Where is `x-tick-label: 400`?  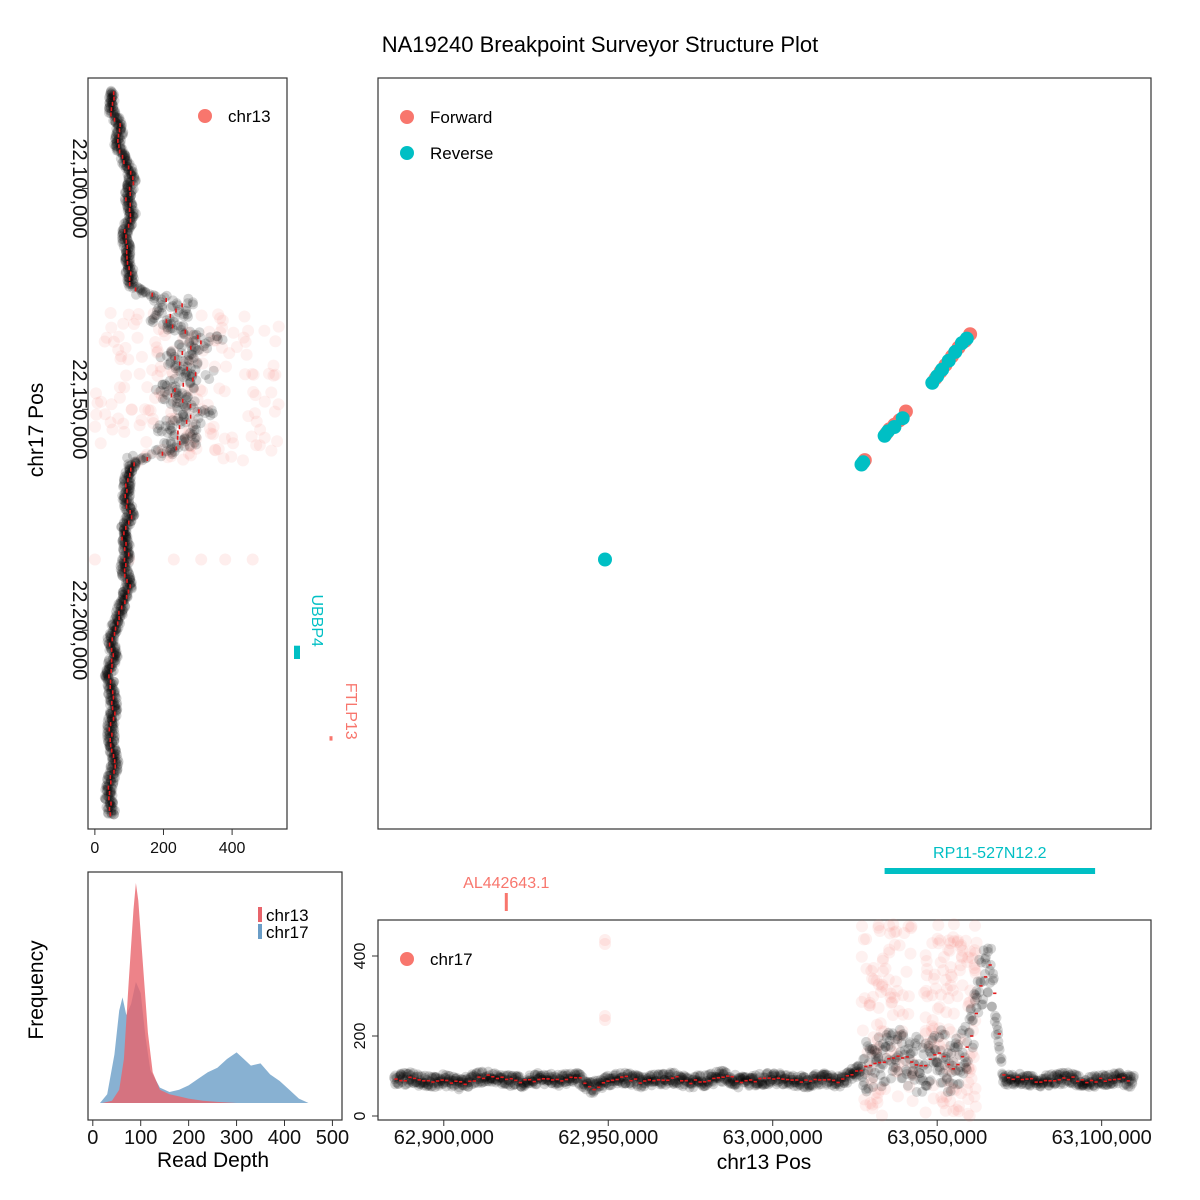
x-tick-label: 400 is located at coordinates (284, 1138).